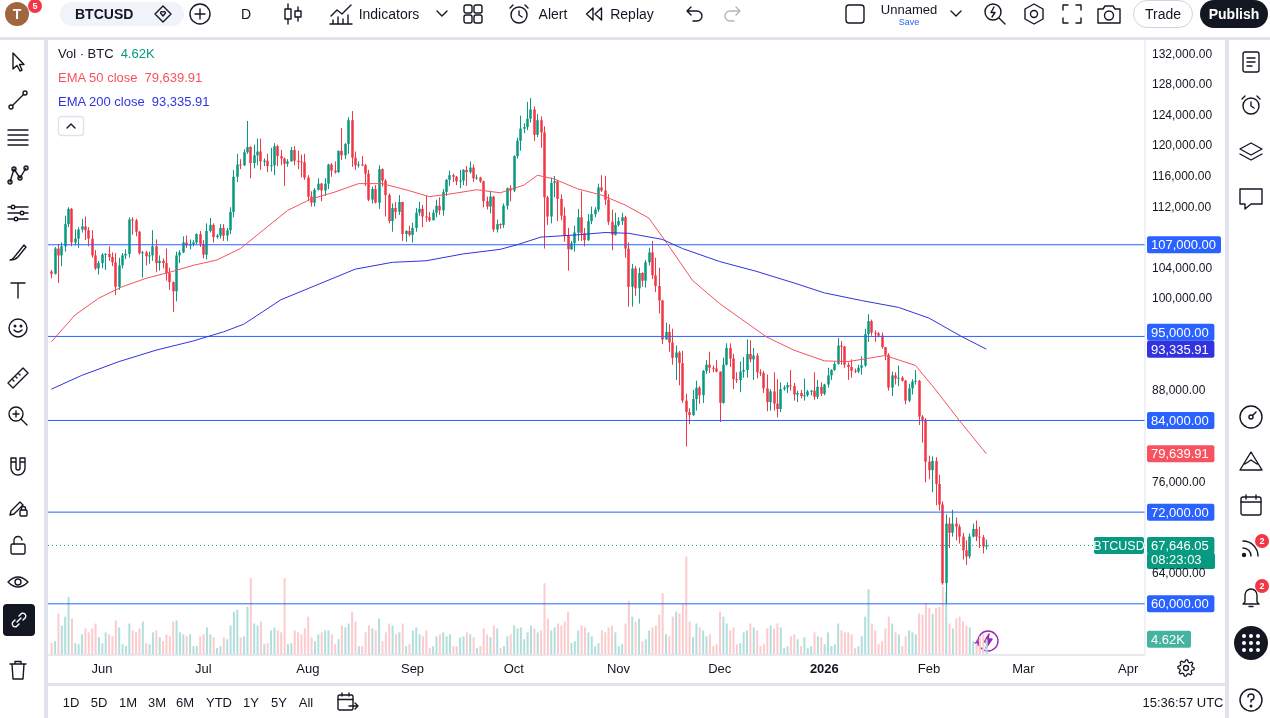 The image size is (1270, 718). What do you see at coordinates (1184, 245) in the screenshot?
I see `ref-line-label: 107,000.00` at bounding box center [1184, 245].